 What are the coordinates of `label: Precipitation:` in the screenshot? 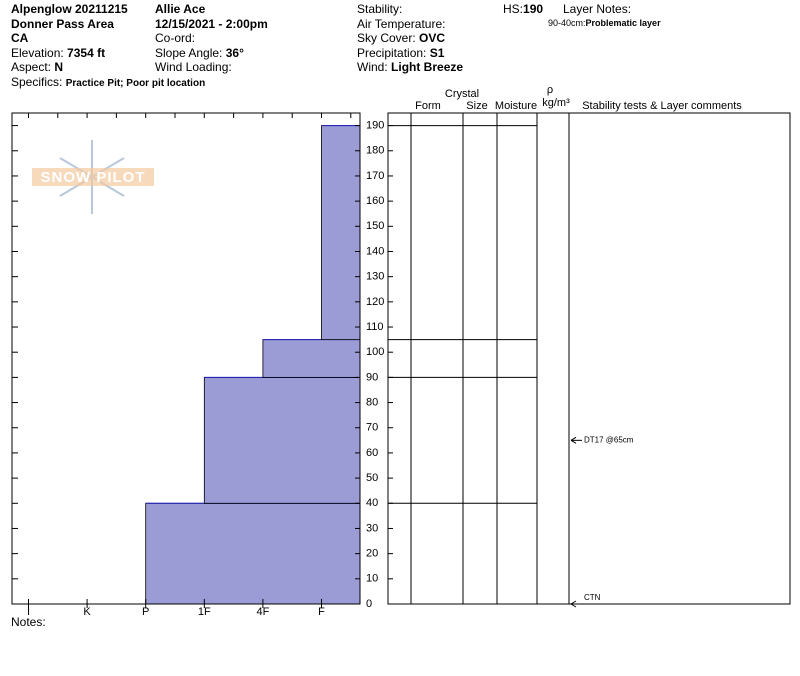 It's located at (392, 53).